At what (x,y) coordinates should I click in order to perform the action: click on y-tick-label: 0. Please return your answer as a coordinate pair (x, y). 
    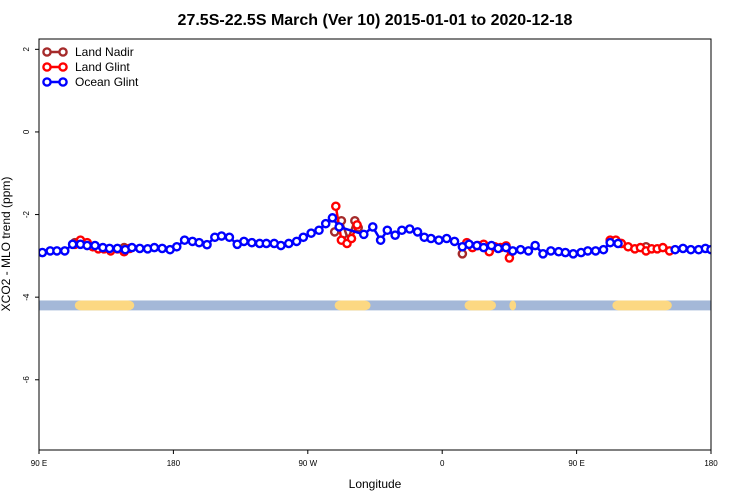
    Looking at the image, I should click on (26, 131).